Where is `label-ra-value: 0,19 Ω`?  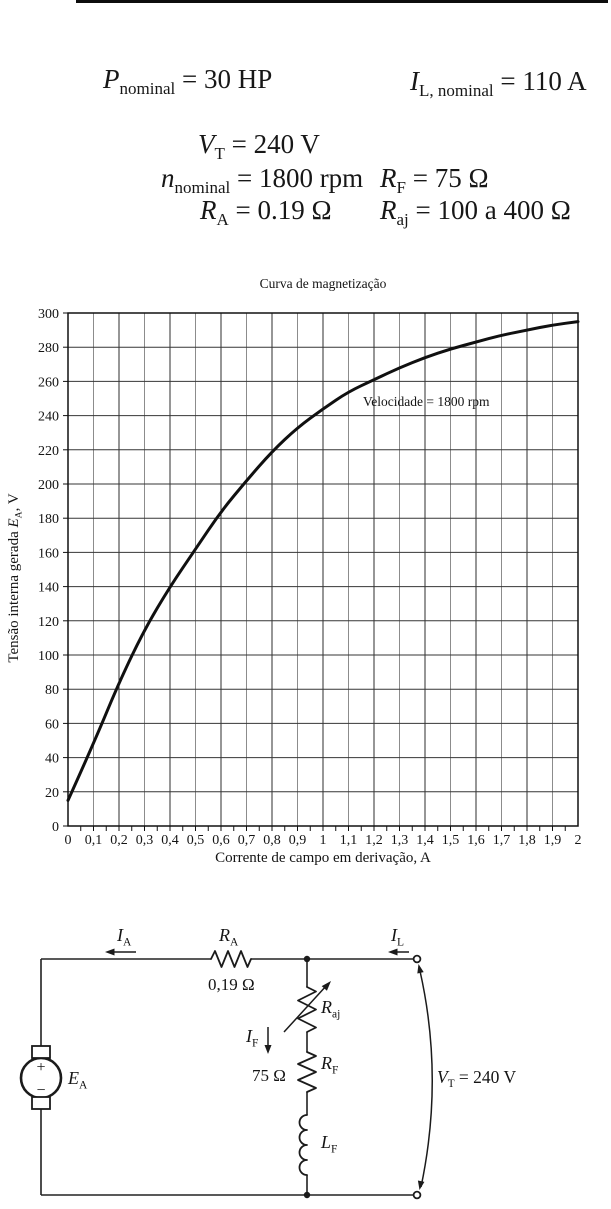 label-ra-value: 0,19 Ω is located at coordinates (231, 984).